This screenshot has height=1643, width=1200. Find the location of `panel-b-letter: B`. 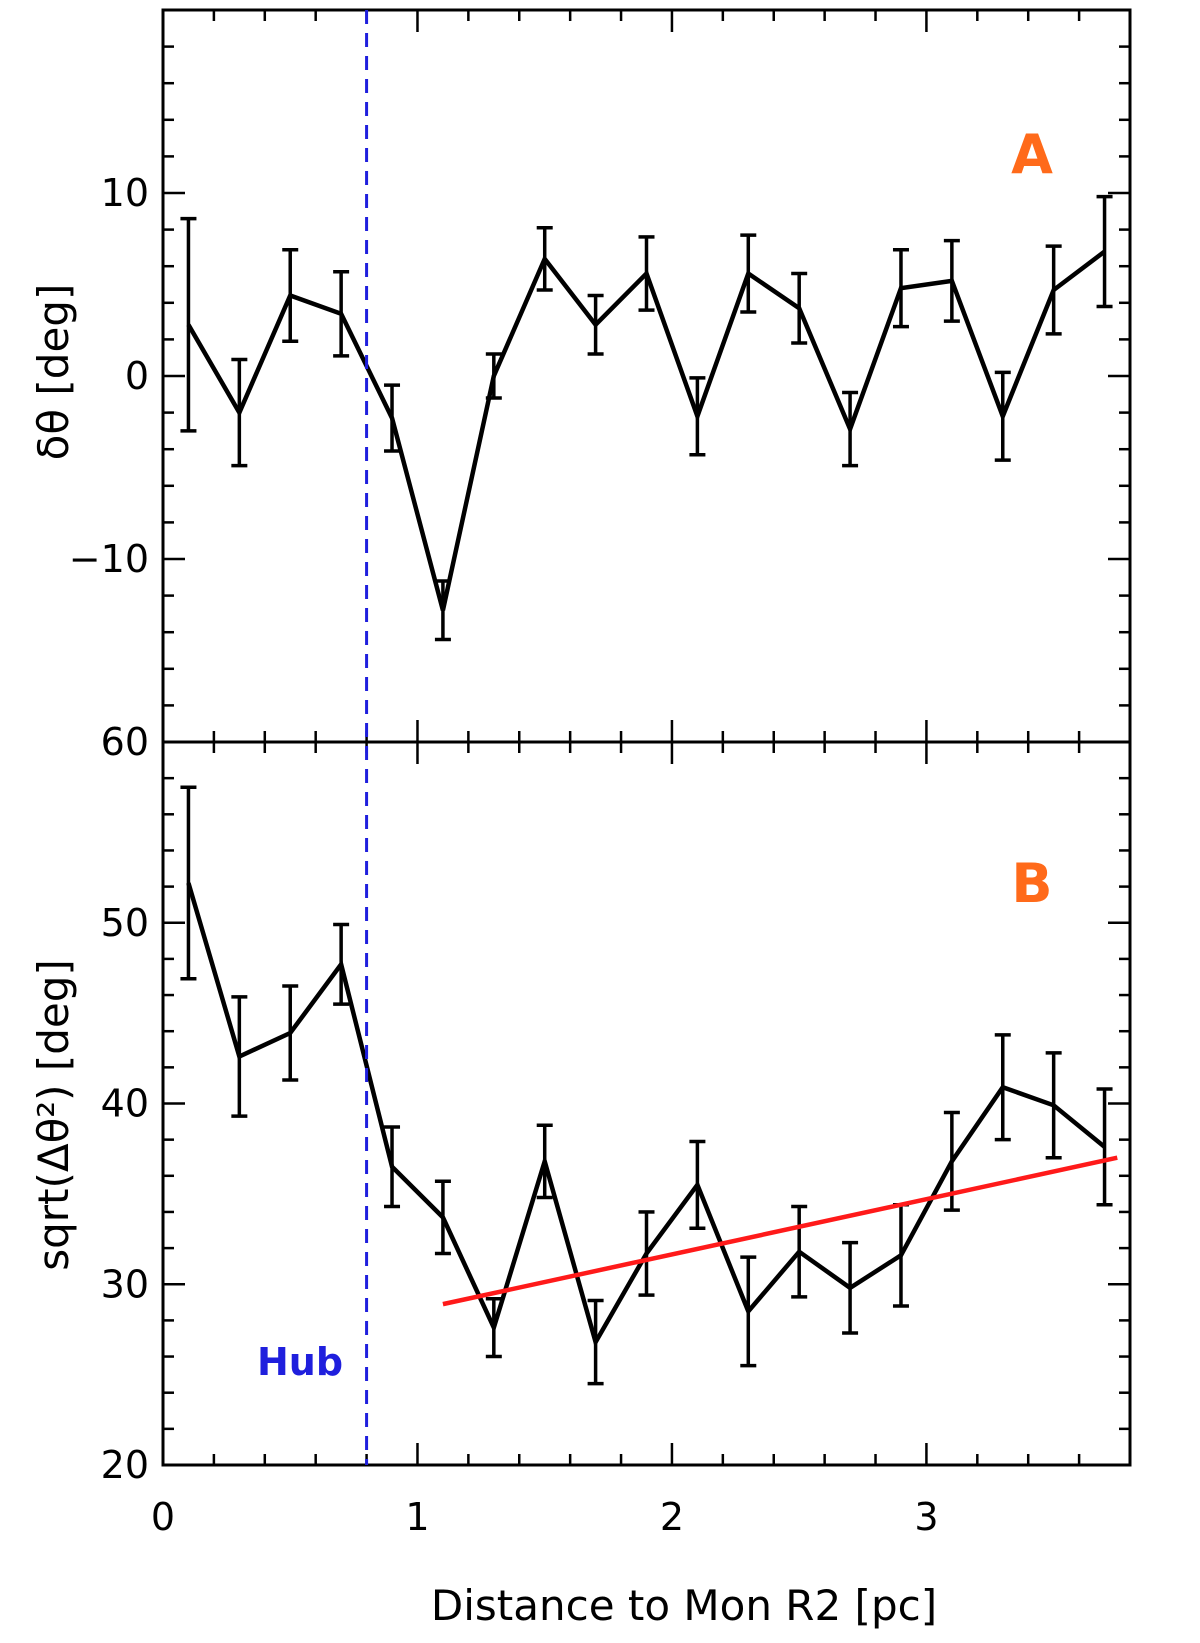

panel-b-letter: B is located at coordinates (1031, 883).